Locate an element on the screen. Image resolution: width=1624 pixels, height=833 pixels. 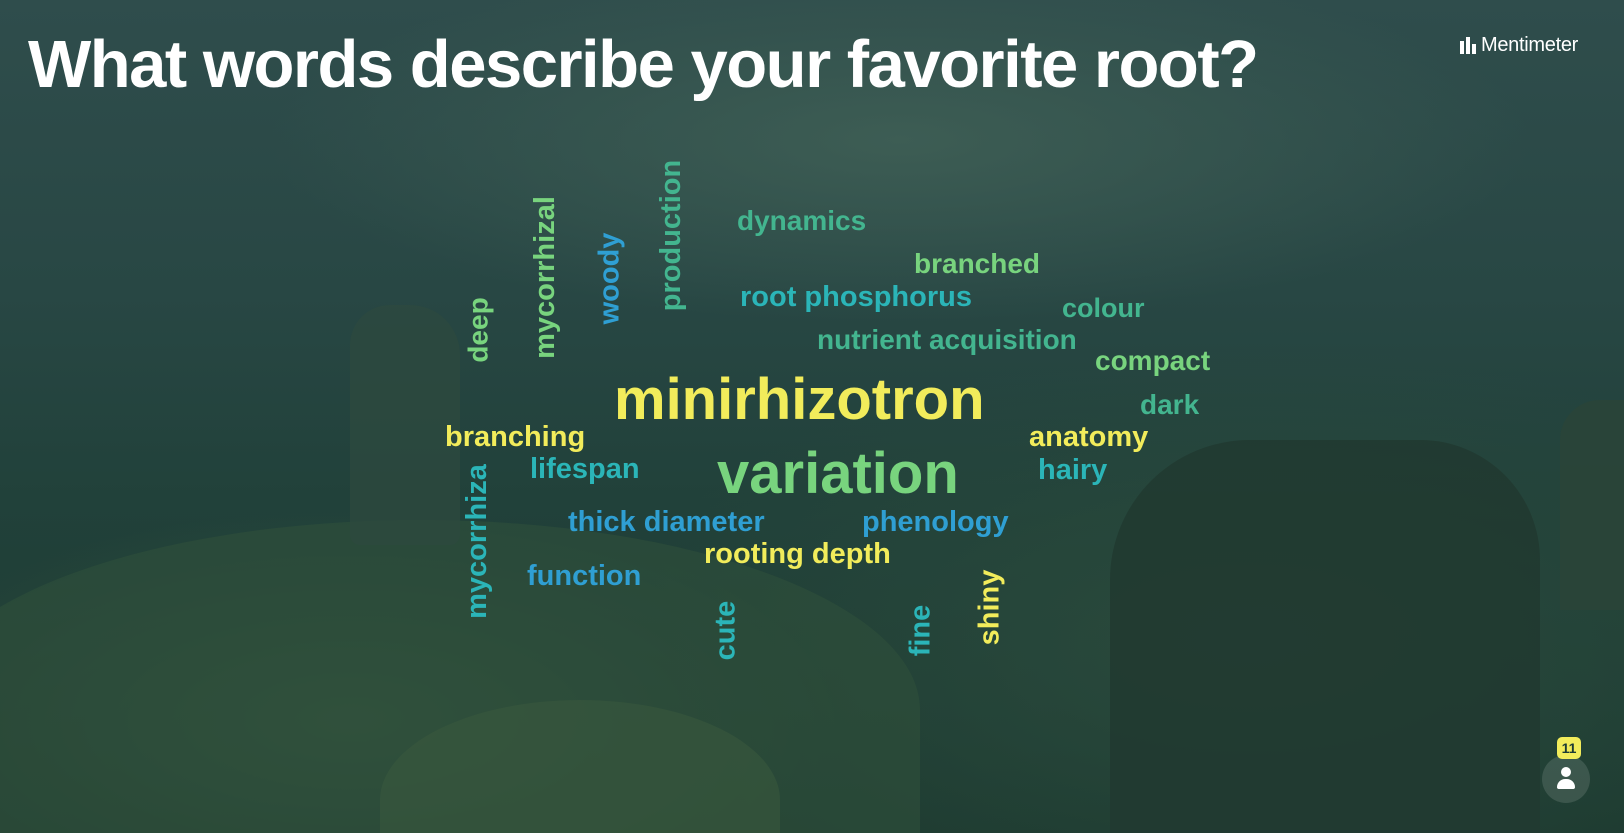
brand-logo: Mentimeter is located at coordinates (1519, 45).